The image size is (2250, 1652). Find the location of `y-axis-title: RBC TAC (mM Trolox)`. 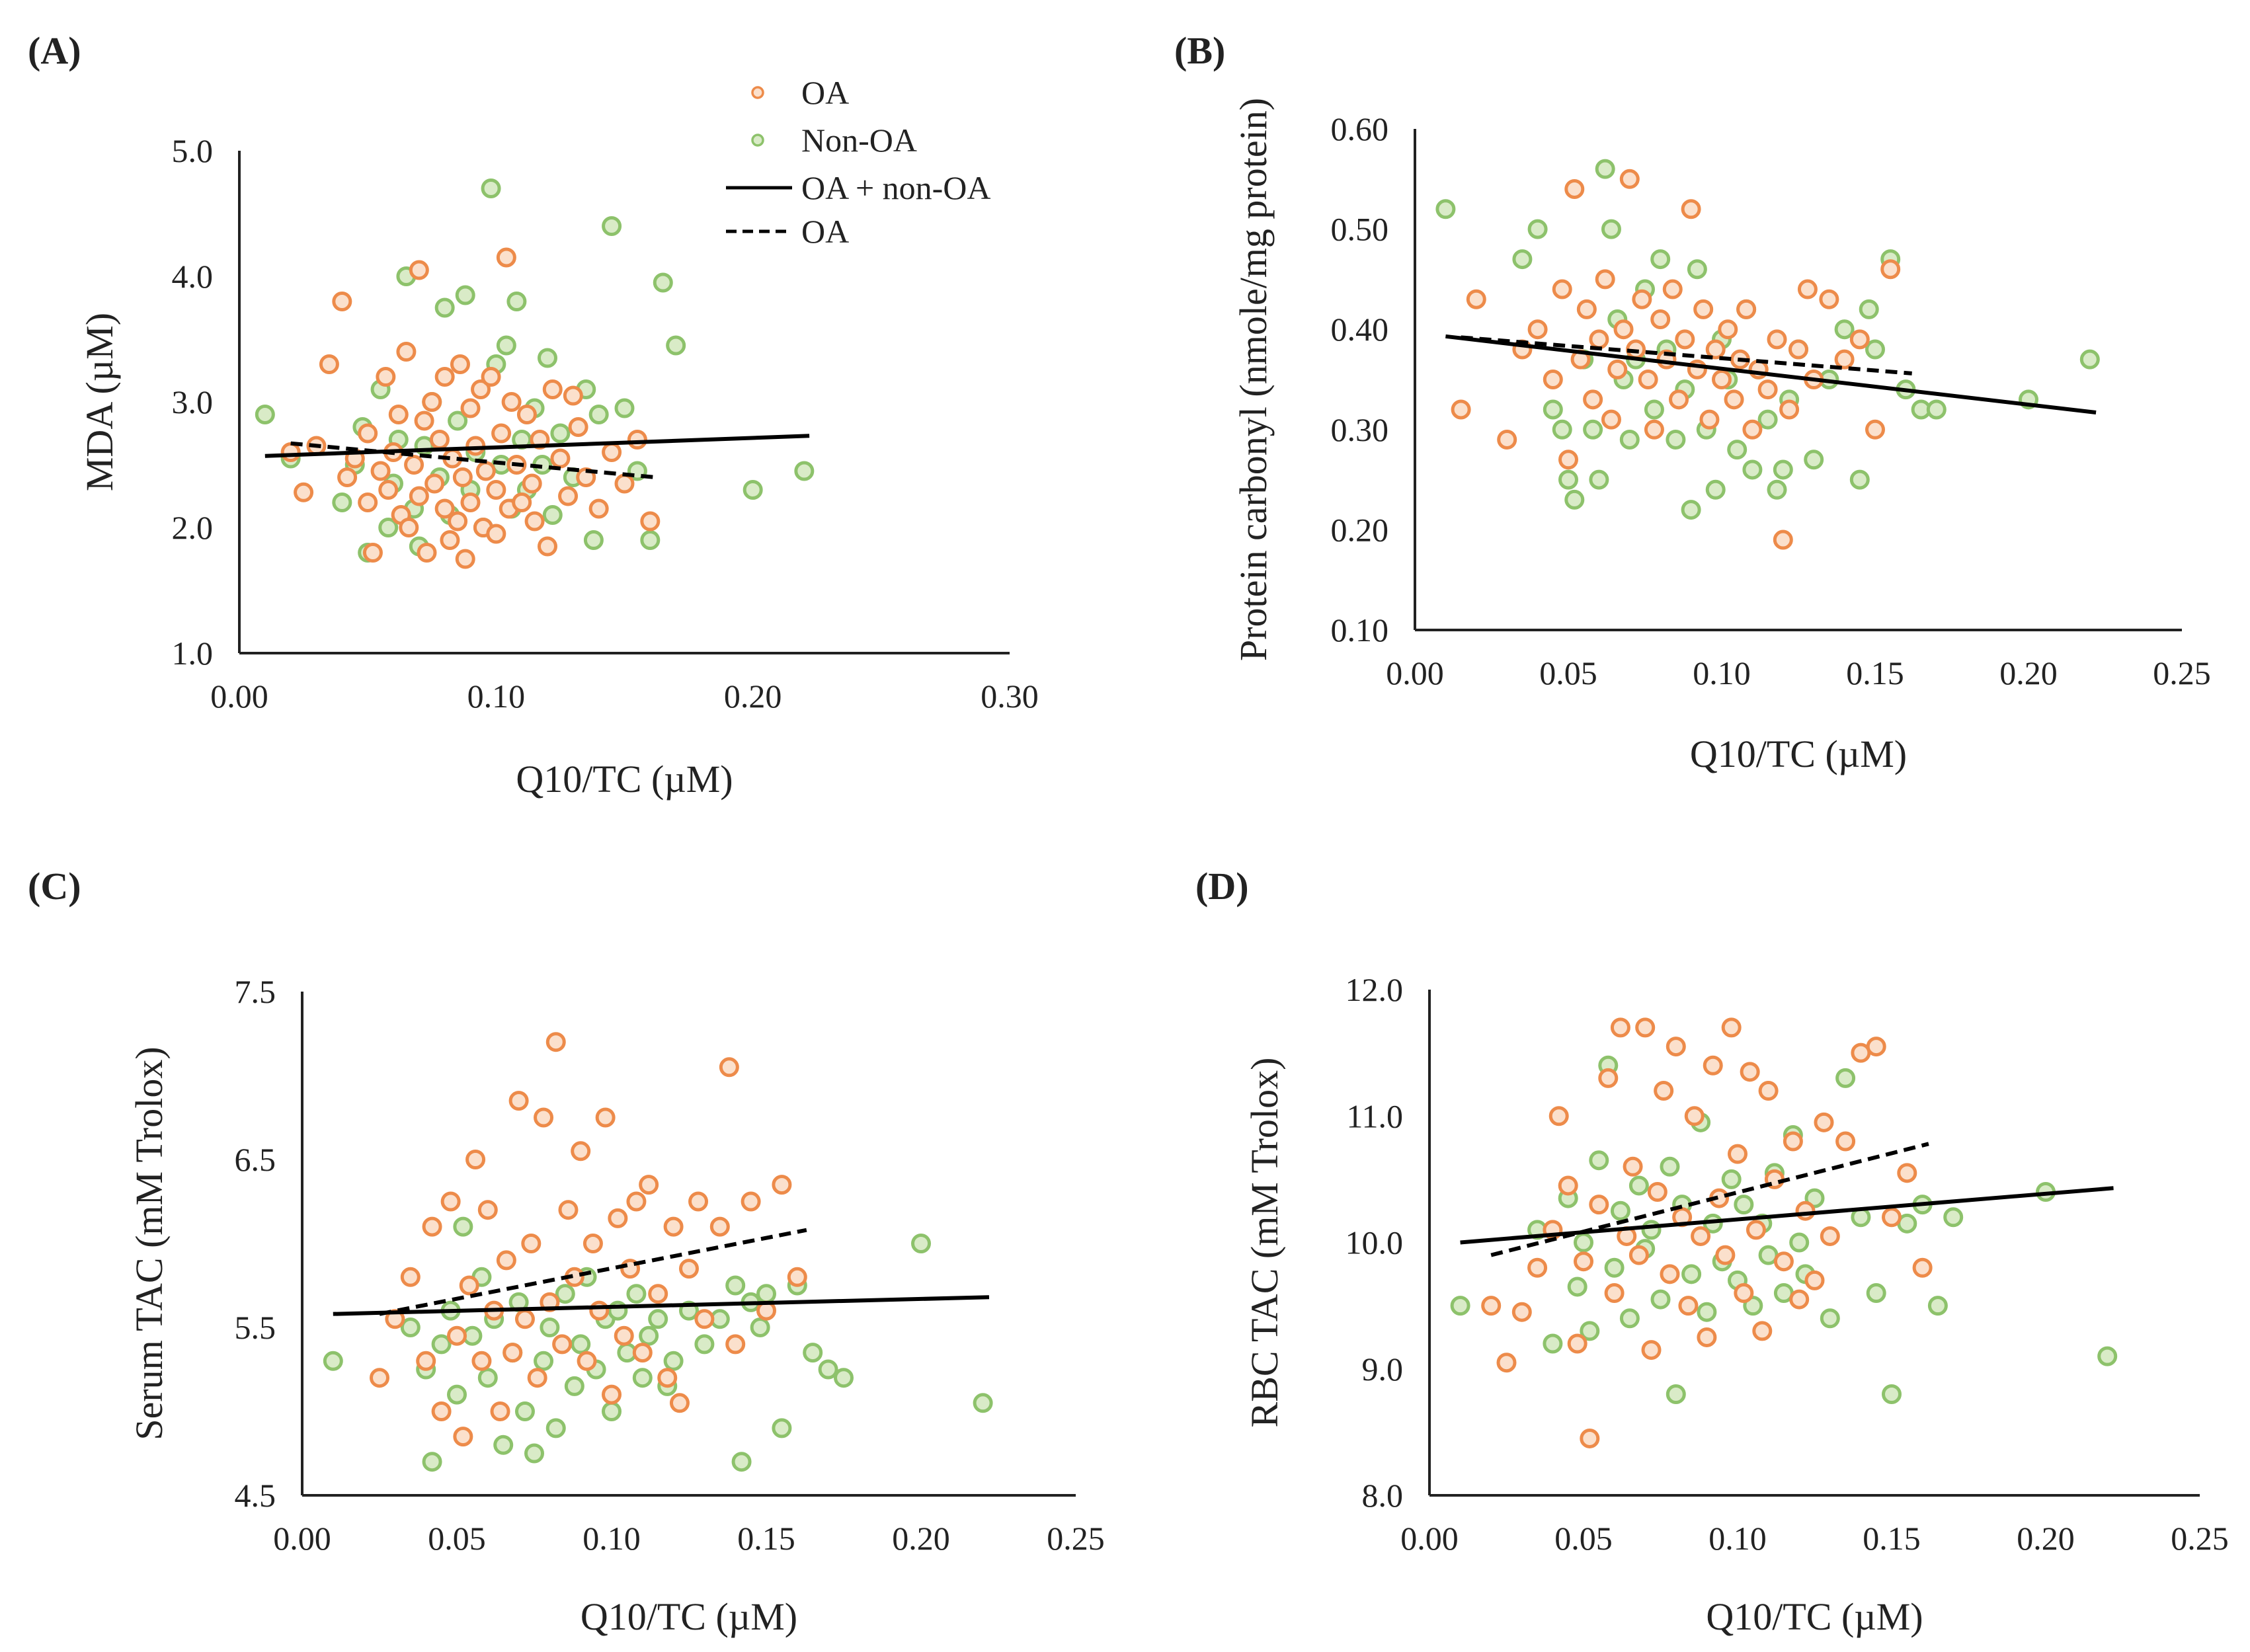

y-axis-title: RBC TAC (mM Trolox) is located at coordinates (1264, 1243).